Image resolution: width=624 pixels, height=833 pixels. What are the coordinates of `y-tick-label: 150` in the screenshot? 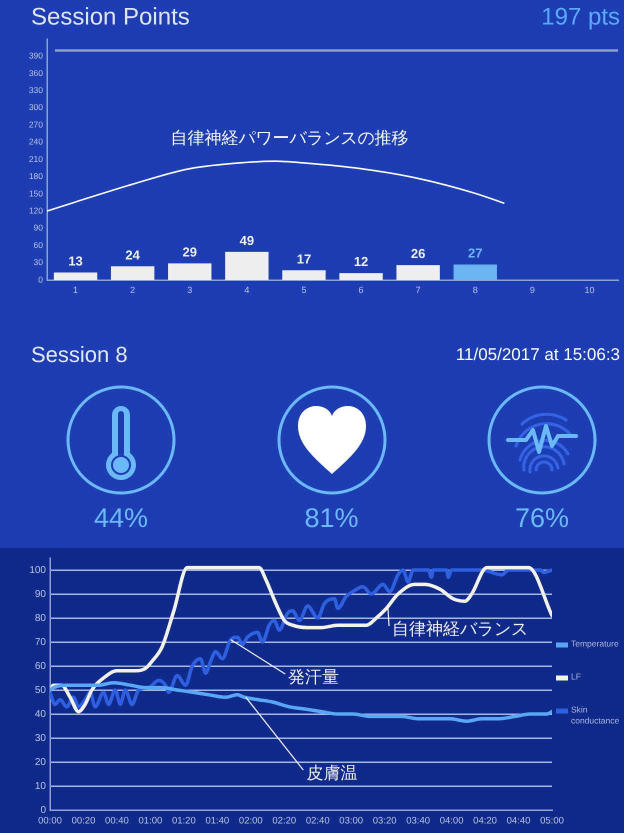 It's located at (36, 193).